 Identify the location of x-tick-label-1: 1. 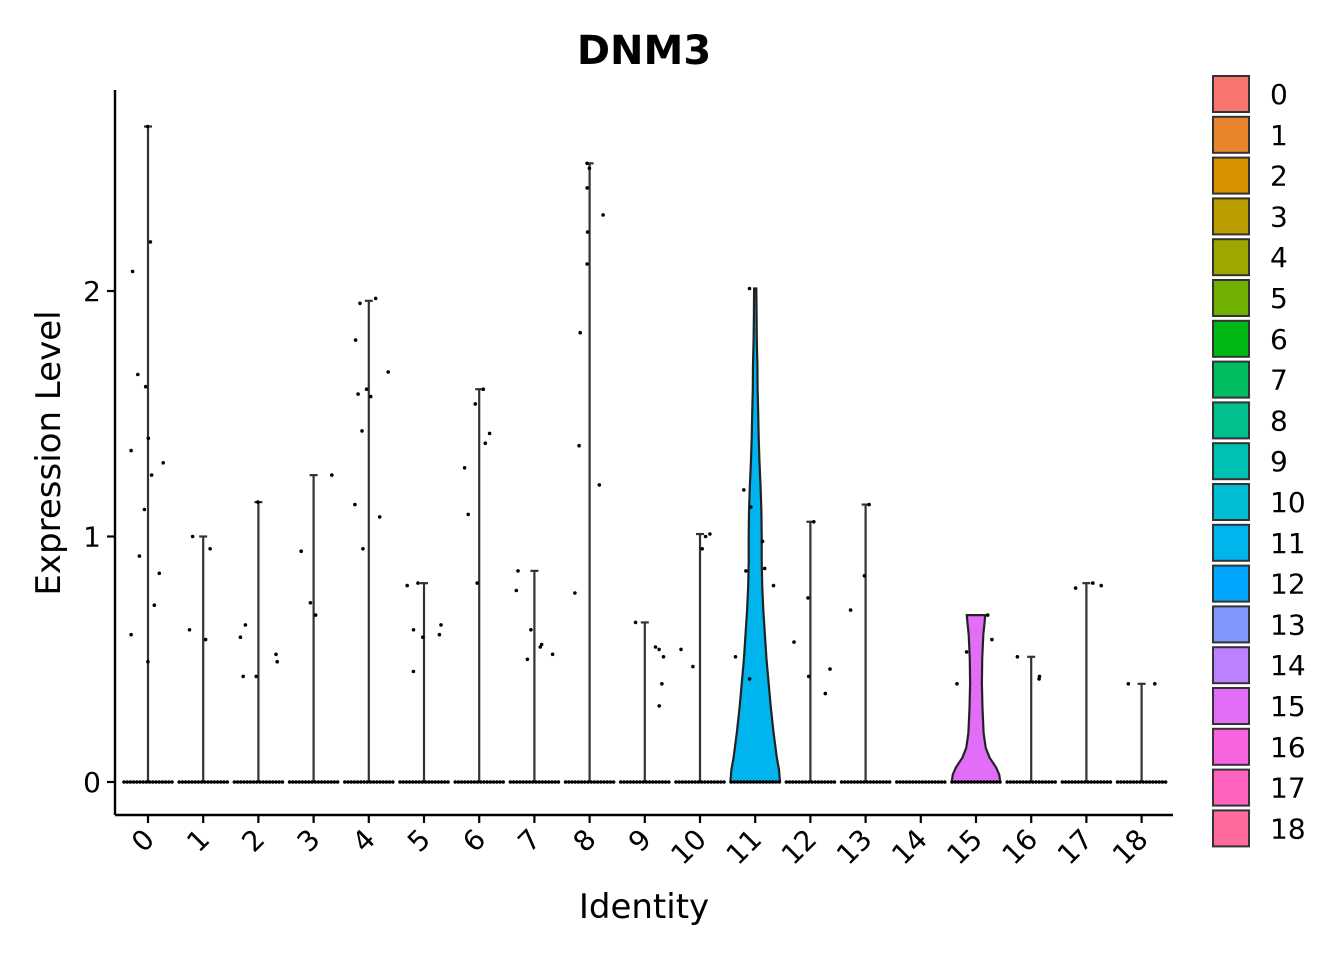
(198, 841).